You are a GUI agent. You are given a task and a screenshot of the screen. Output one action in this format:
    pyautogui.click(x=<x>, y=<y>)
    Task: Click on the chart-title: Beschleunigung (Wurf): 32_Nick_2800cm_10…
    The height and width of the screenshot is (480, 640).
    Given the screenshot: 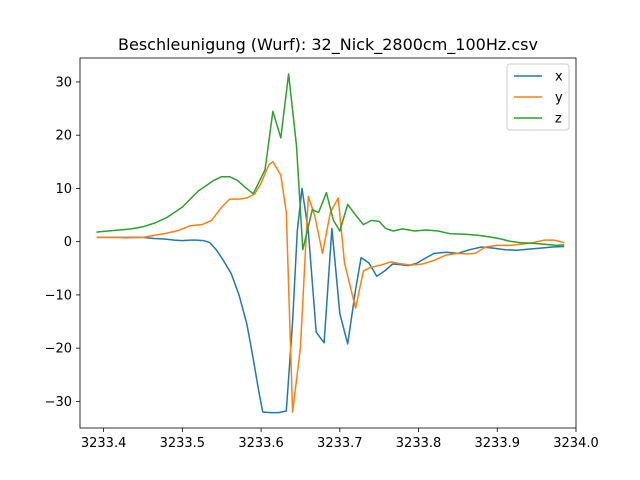 What is the action you would take?
    pyautogui.click(x=328, y=45)
    